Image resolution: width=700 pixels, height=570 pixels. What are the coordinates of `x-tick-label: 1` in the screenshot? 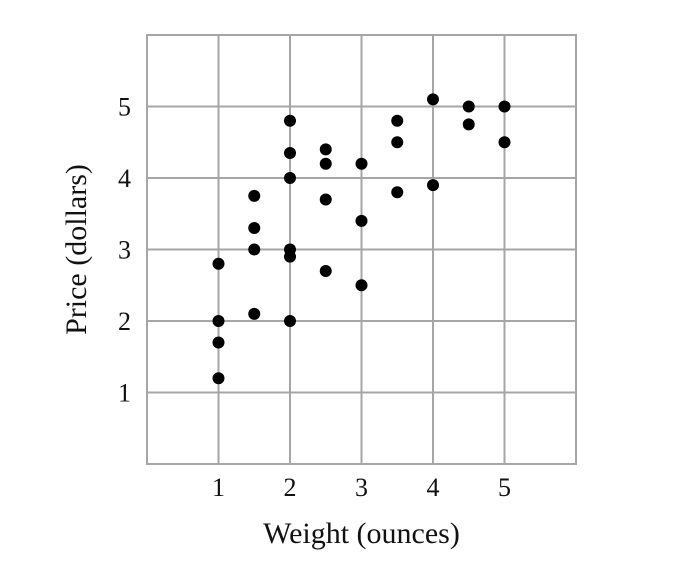 It's located at (218, 487).